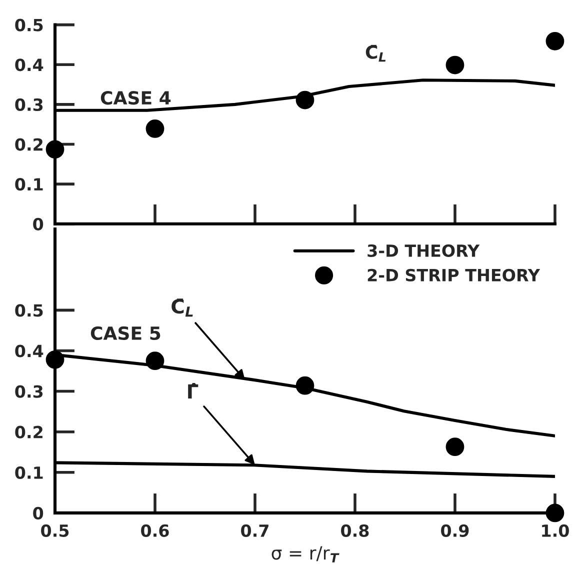  I want to click on legend-label: 3-D THEORY, so click(424, 250).